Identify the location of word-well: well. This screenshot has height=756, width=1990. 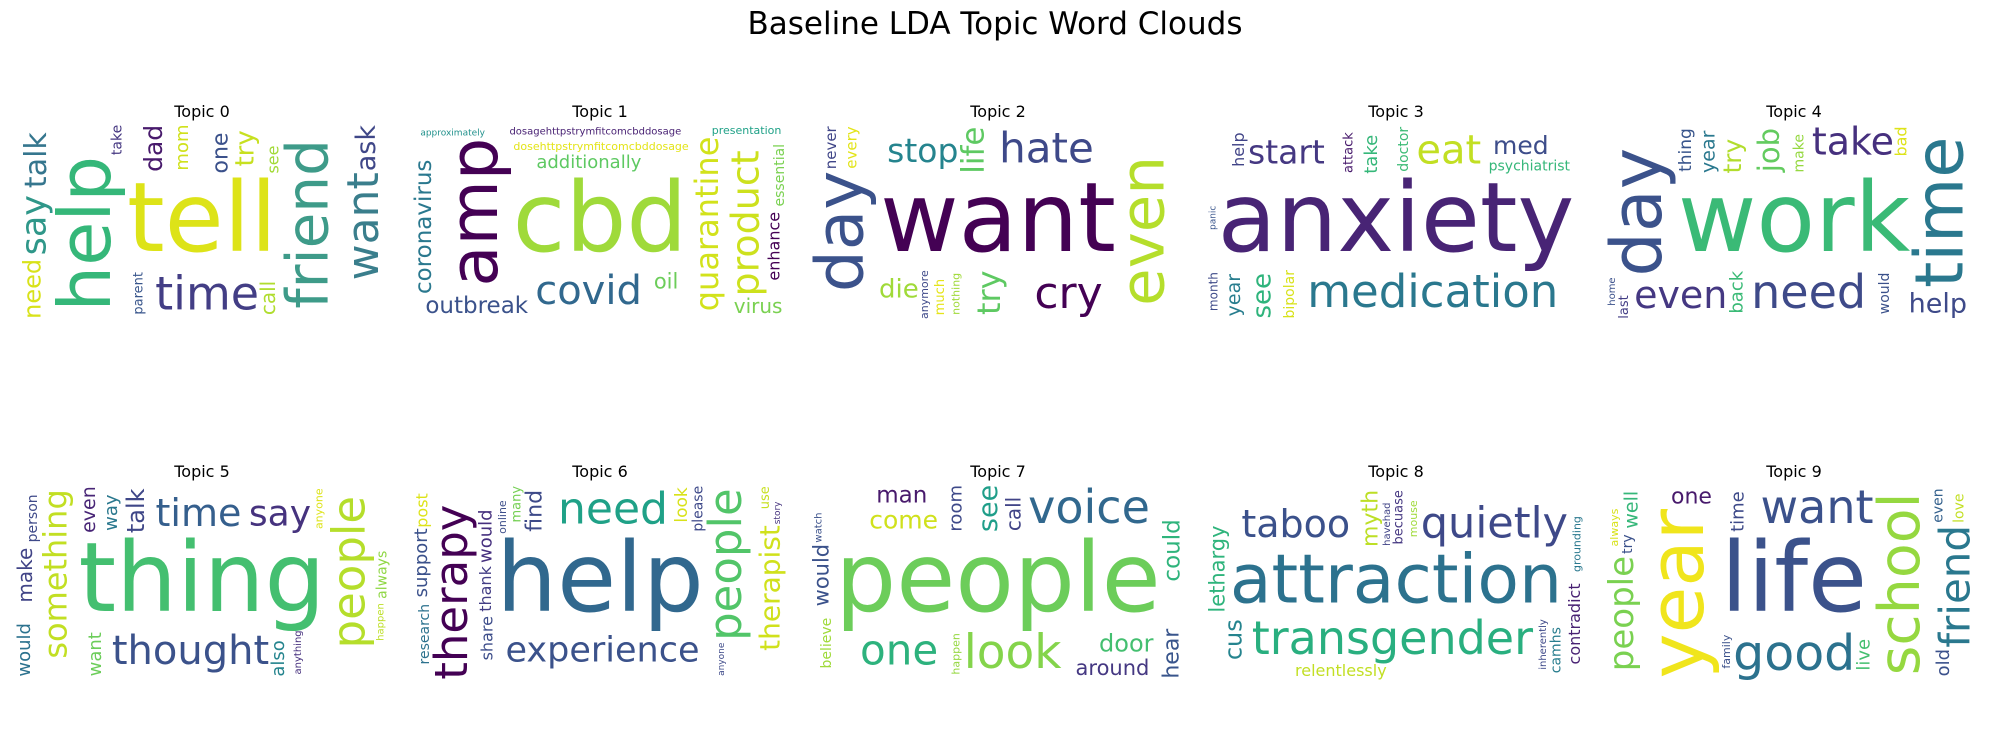
(1632, 510).